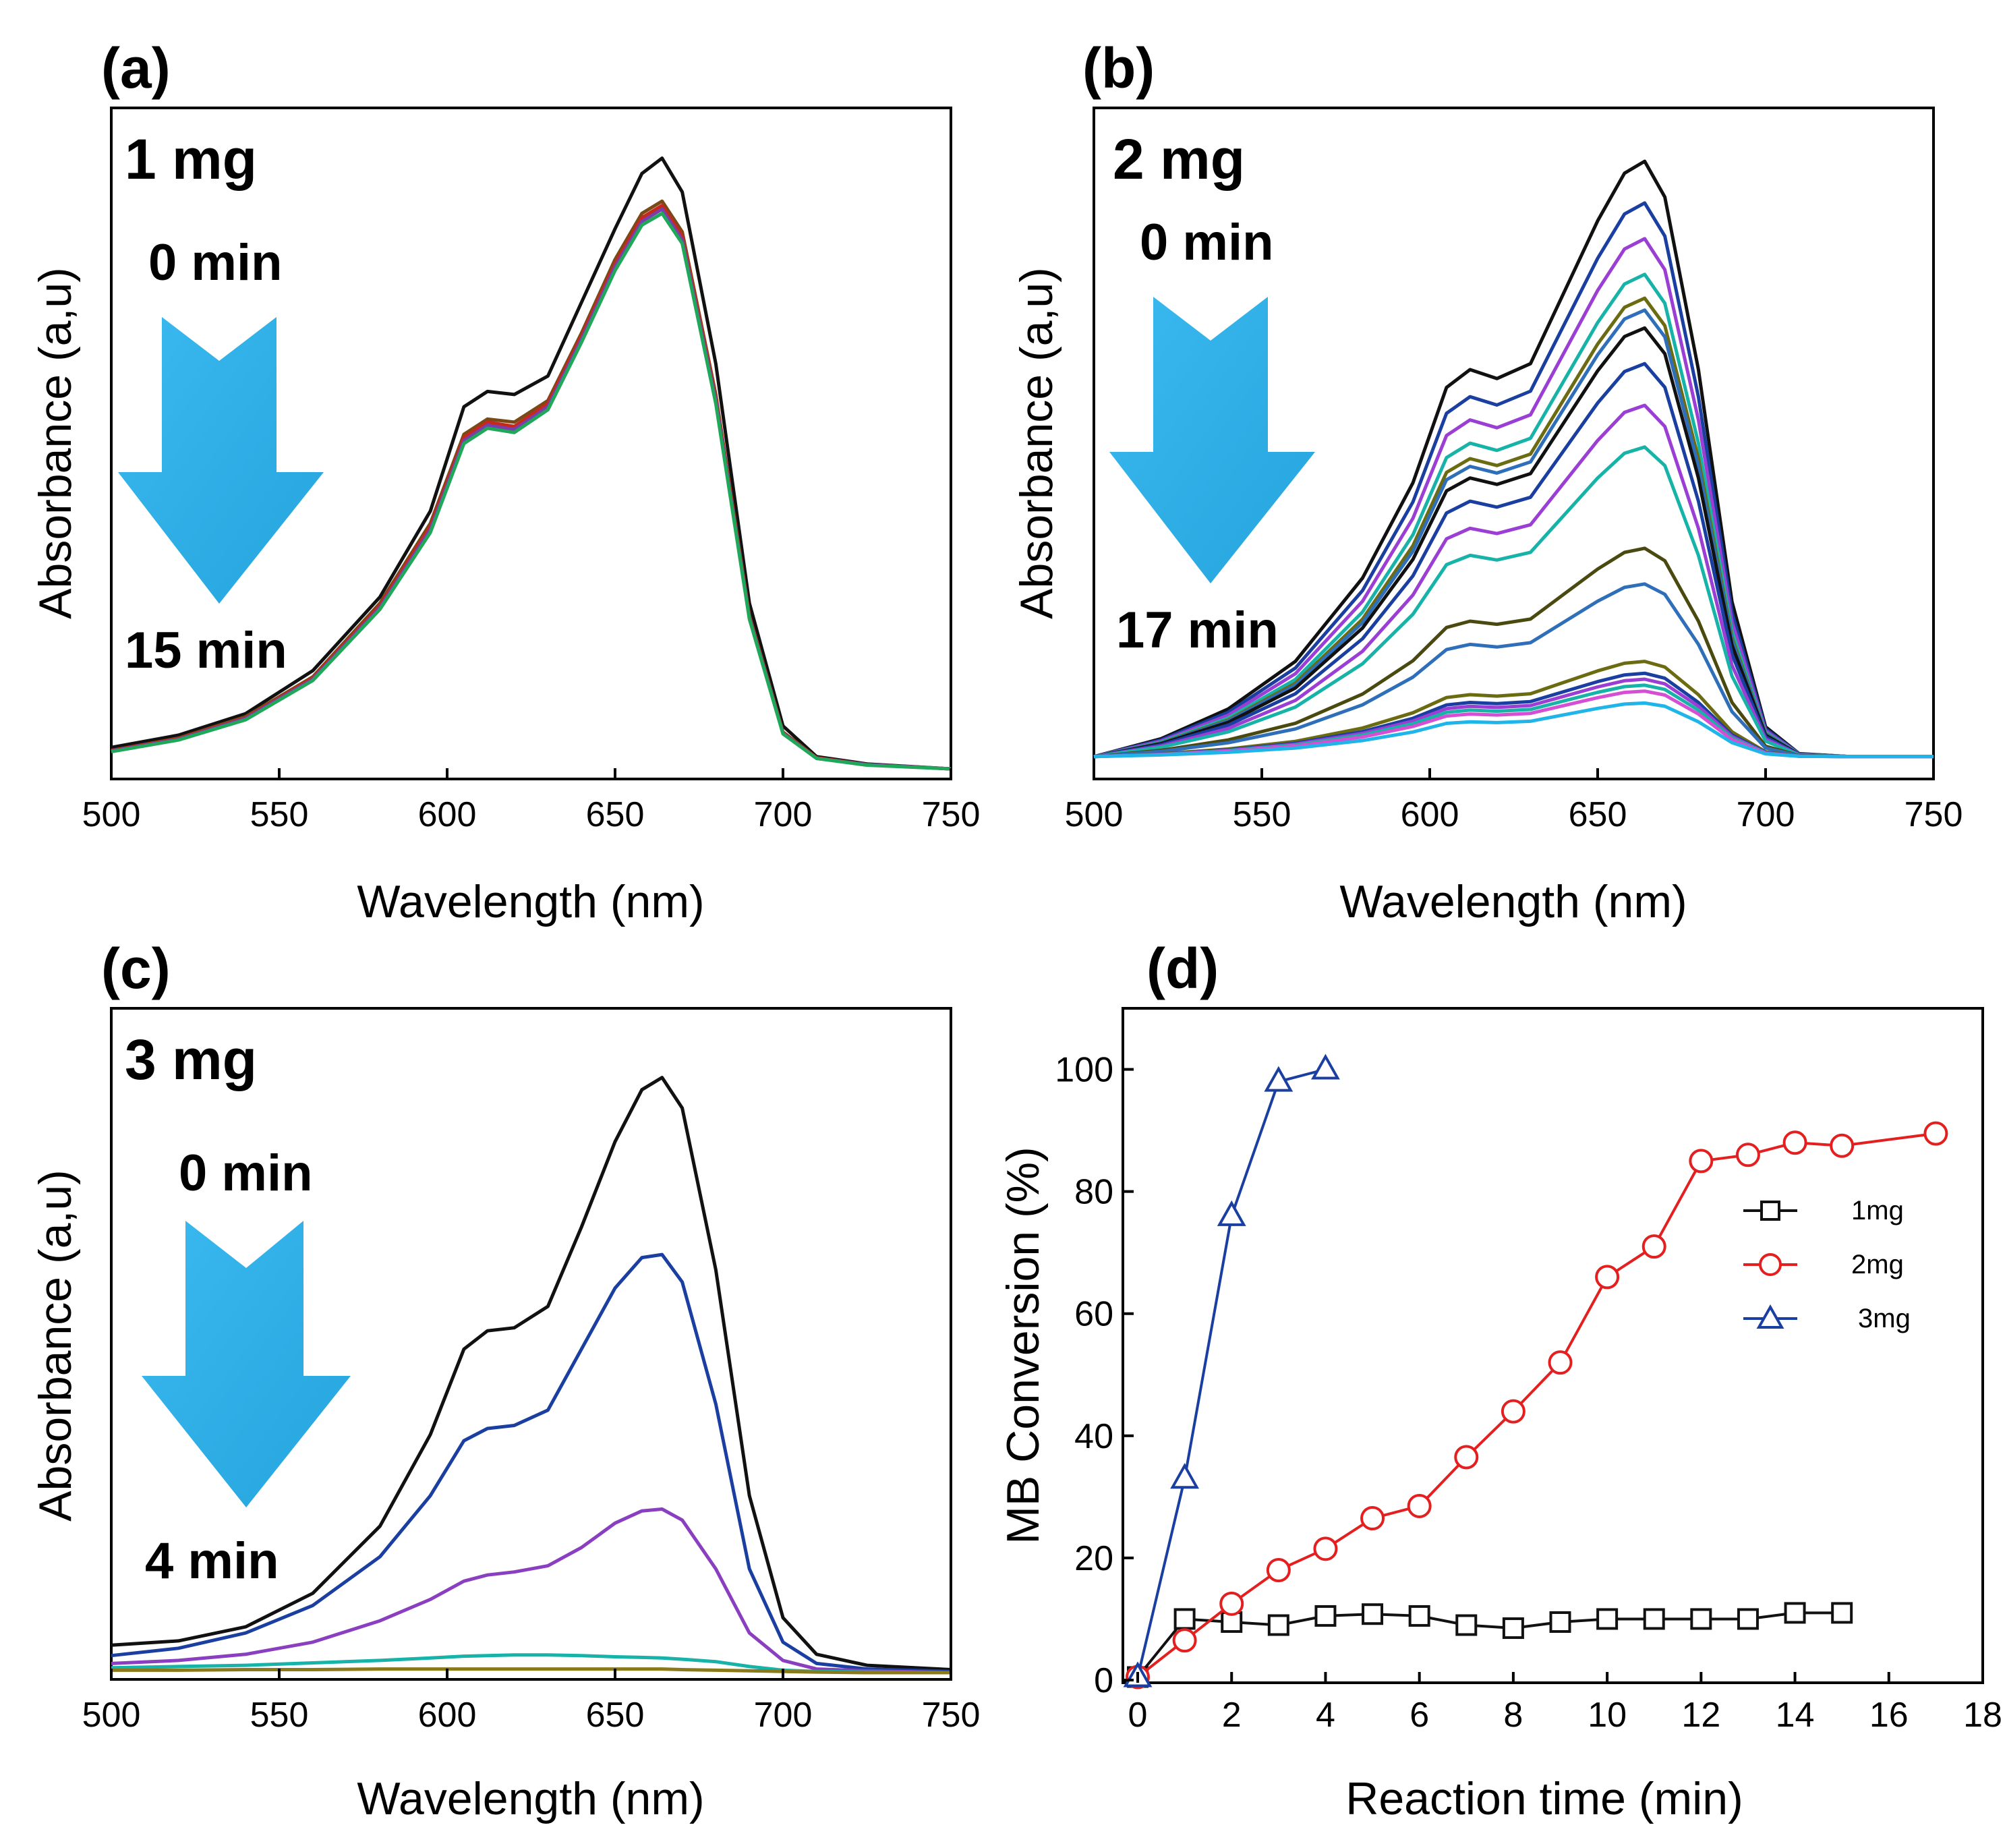 This screenshot has height=1848, width=2005. I want to click on x-tick-label-b-3: 650, so click(1598, 814).